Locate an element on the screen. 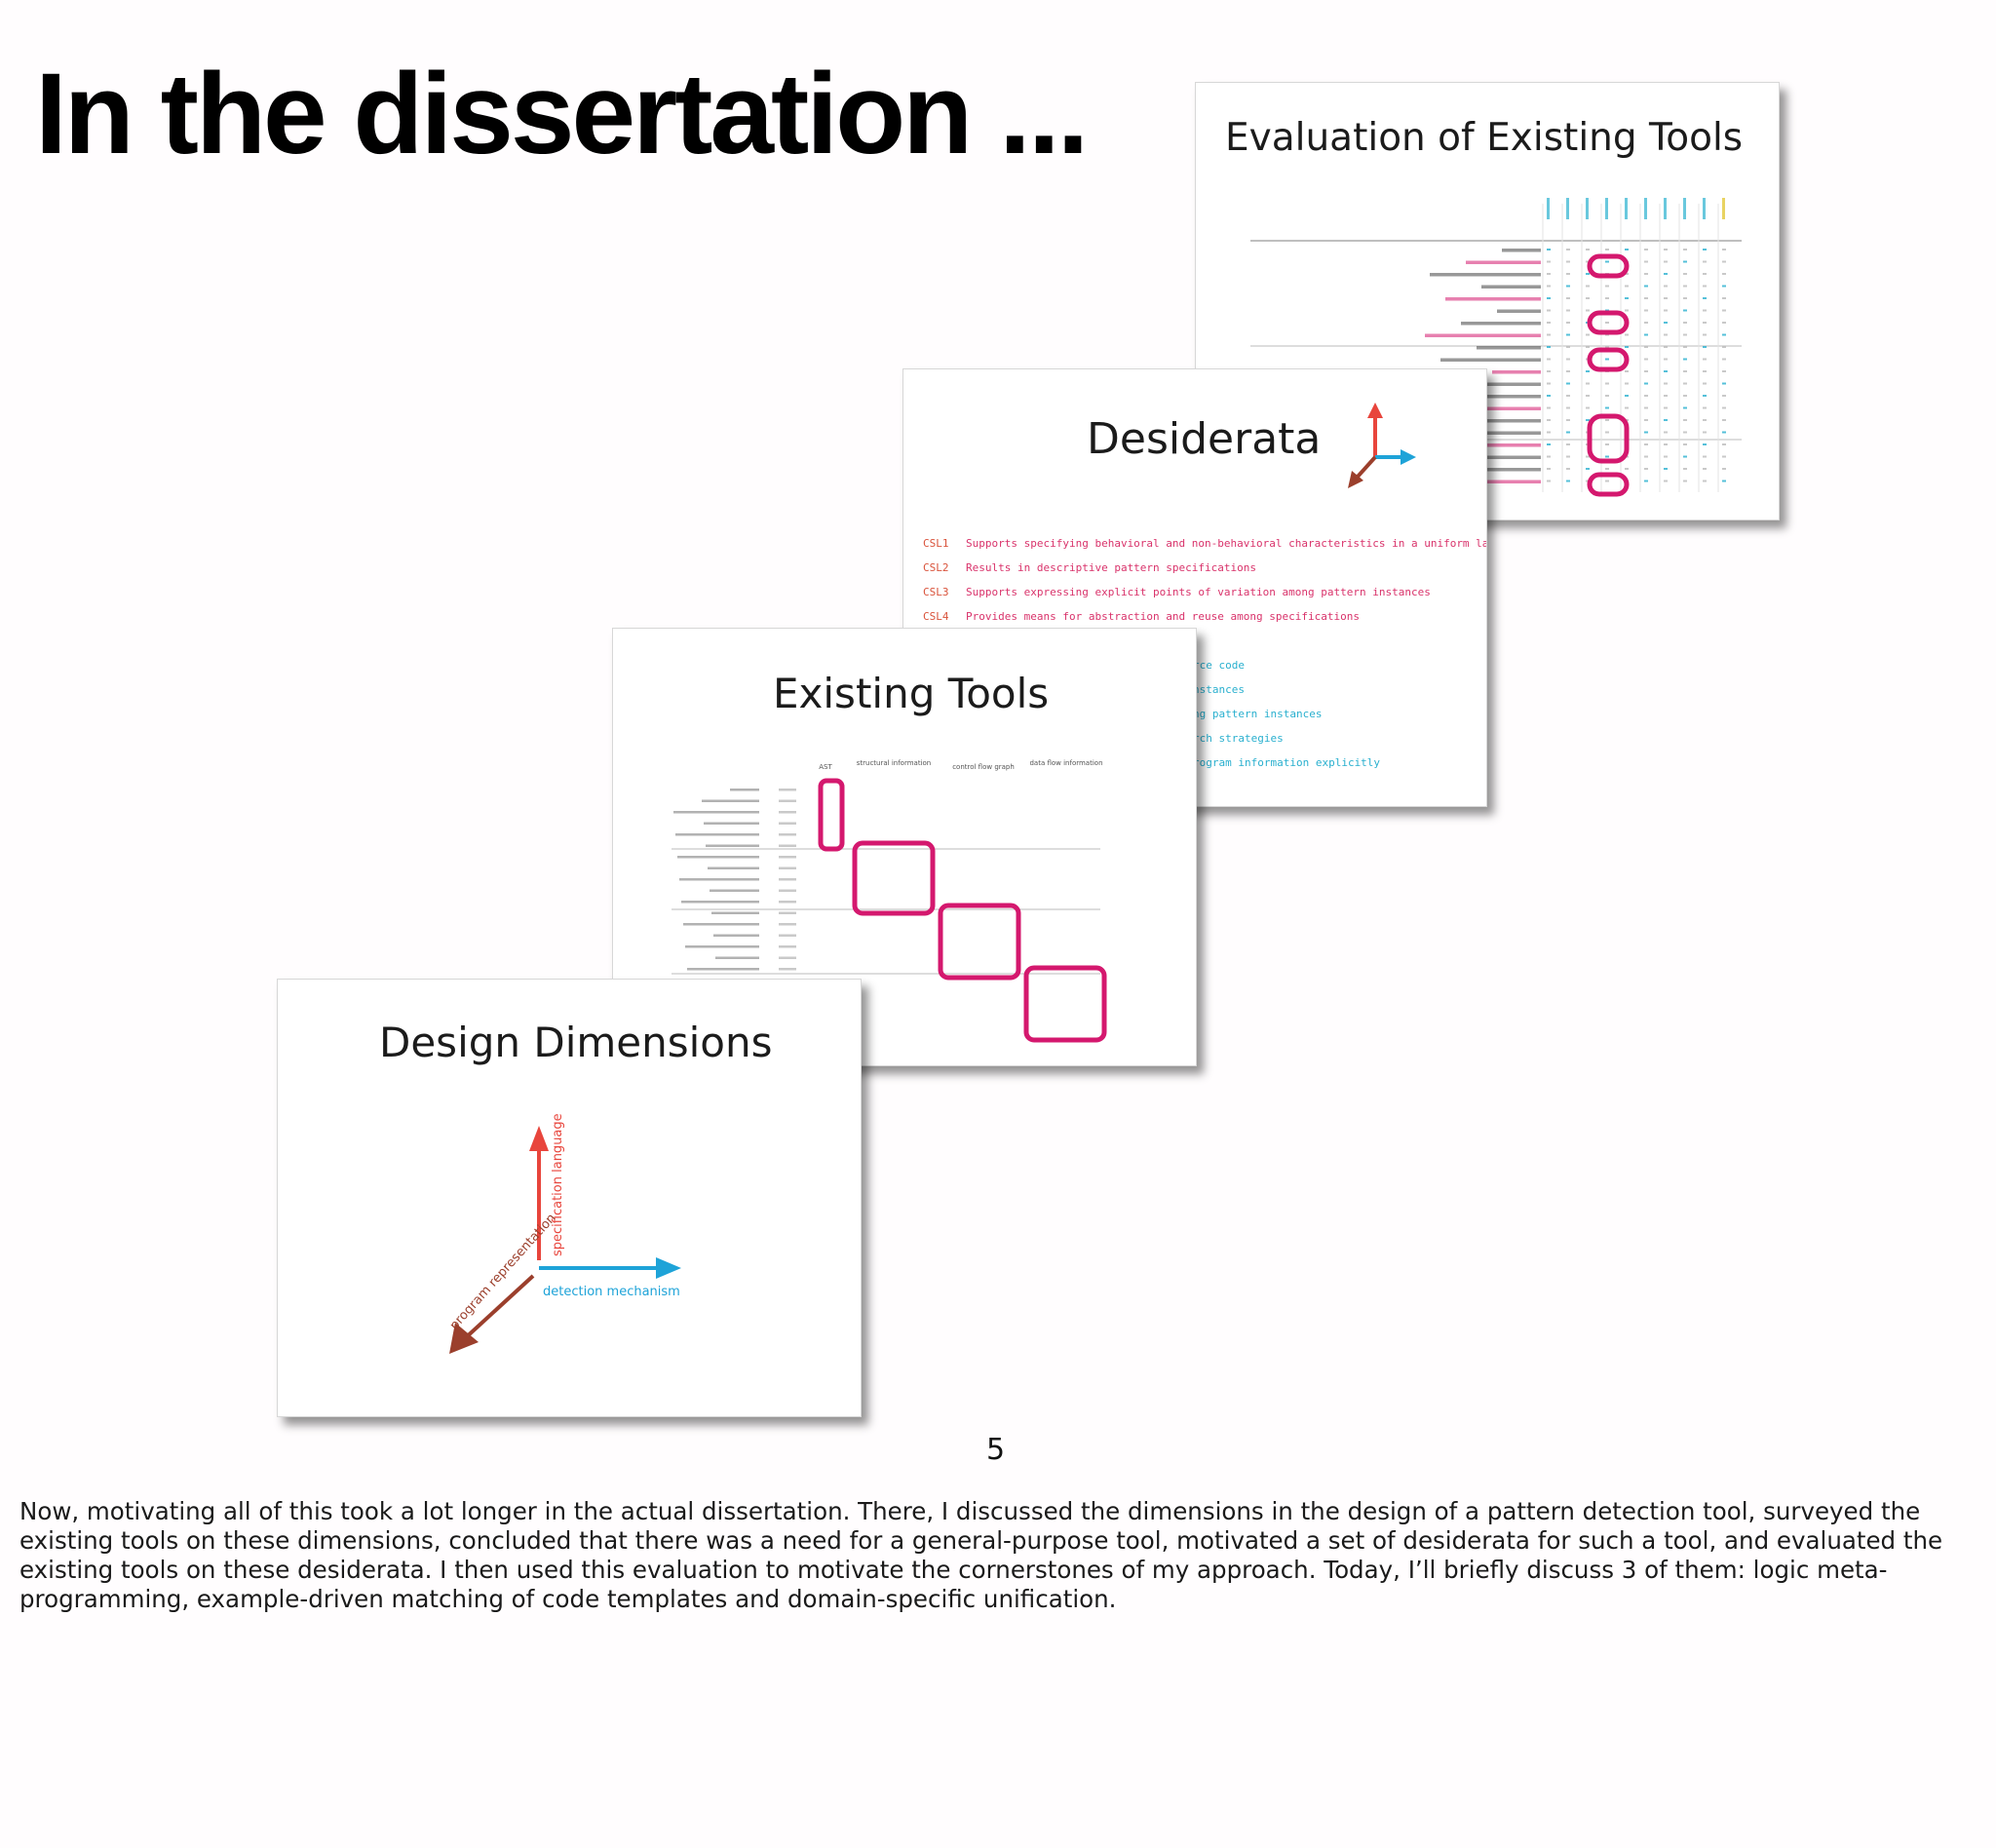 This screenshot has width=1996, height=1848. desiderata-item-partial: rce code is located at coordinates (1219, 665).